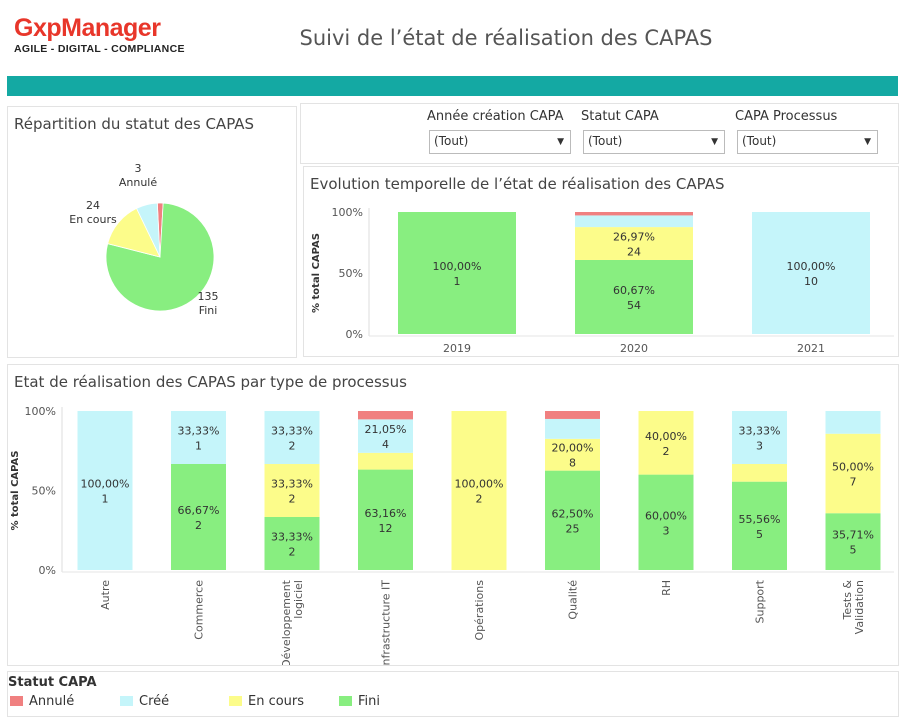 The width and height of the screenshot is (908, 722). What do you see at coordinates (148, 230) in the screenshot?
I see `pie-slice-cree` at bounding box center [148, 230].